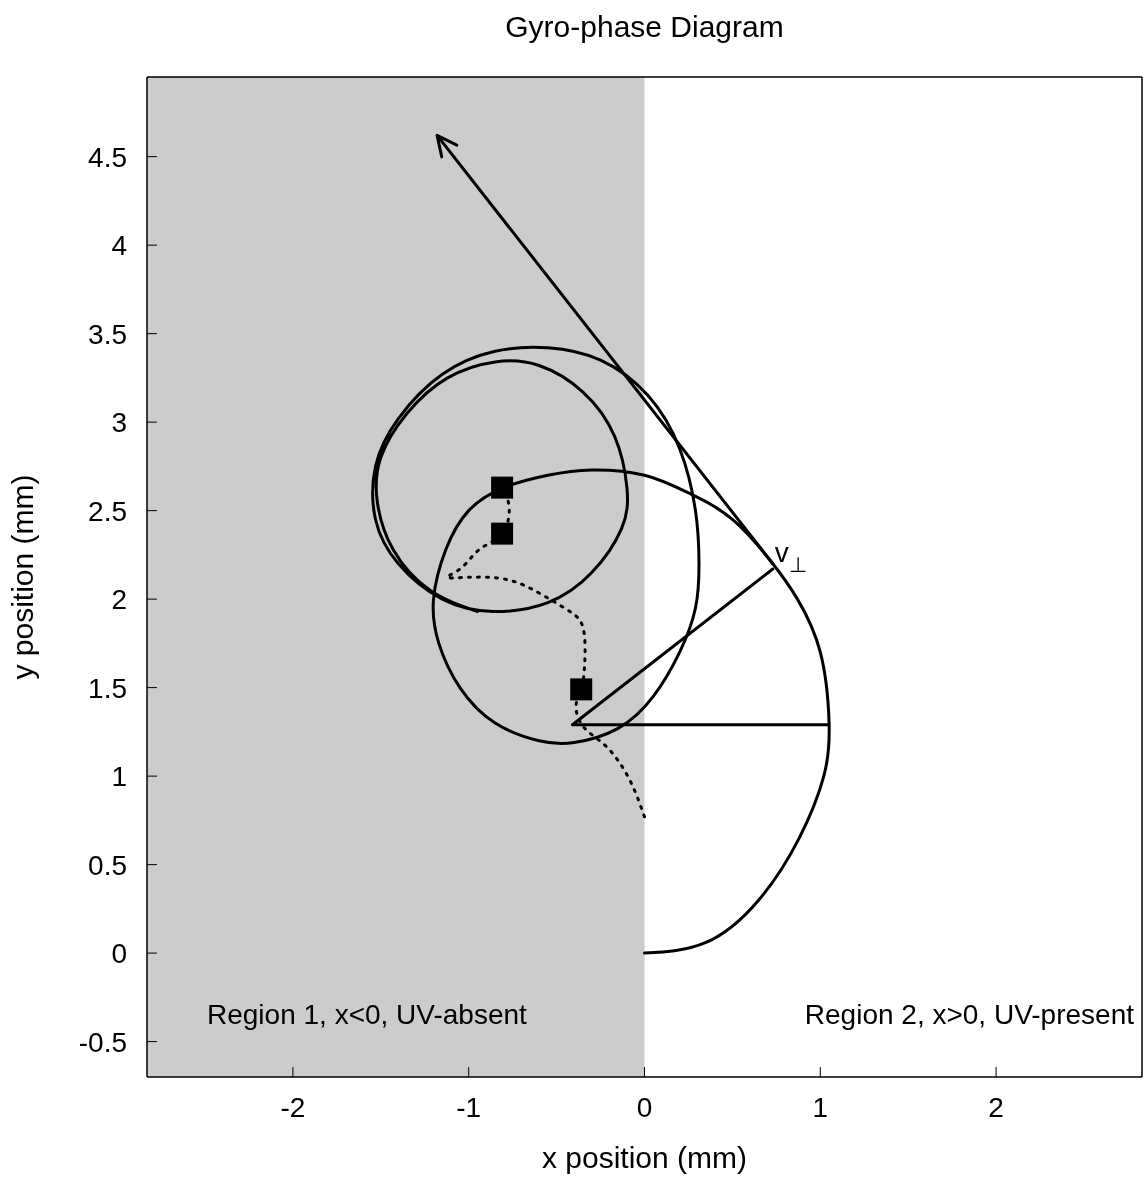 Image resolution: width=1143 pixels, height=1179 pixels. What do you see at coordinates (107, 334) in the screenshot?
I see `y-tick-label: 3.5` at bounding box center [107, 334].